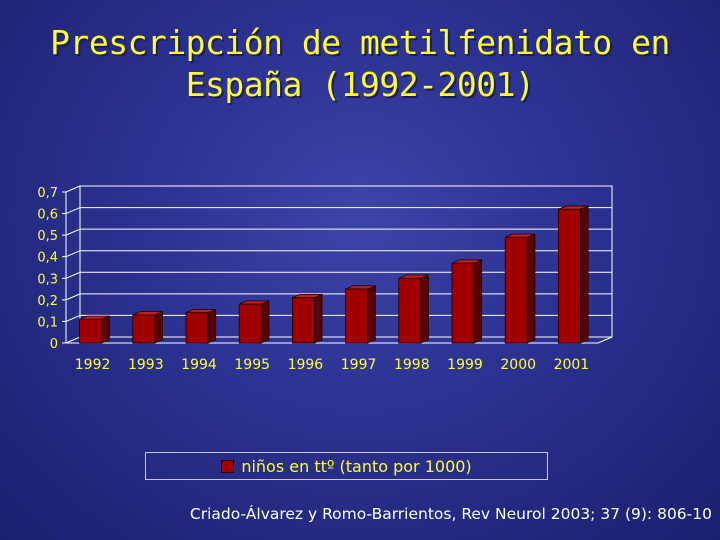 The width and height of the screenshot is (720, 540). What do you see at coordinates (47, 193) in the screenshot?
I see `y-tick-label: 0,7` at bounding box center [47, 193].